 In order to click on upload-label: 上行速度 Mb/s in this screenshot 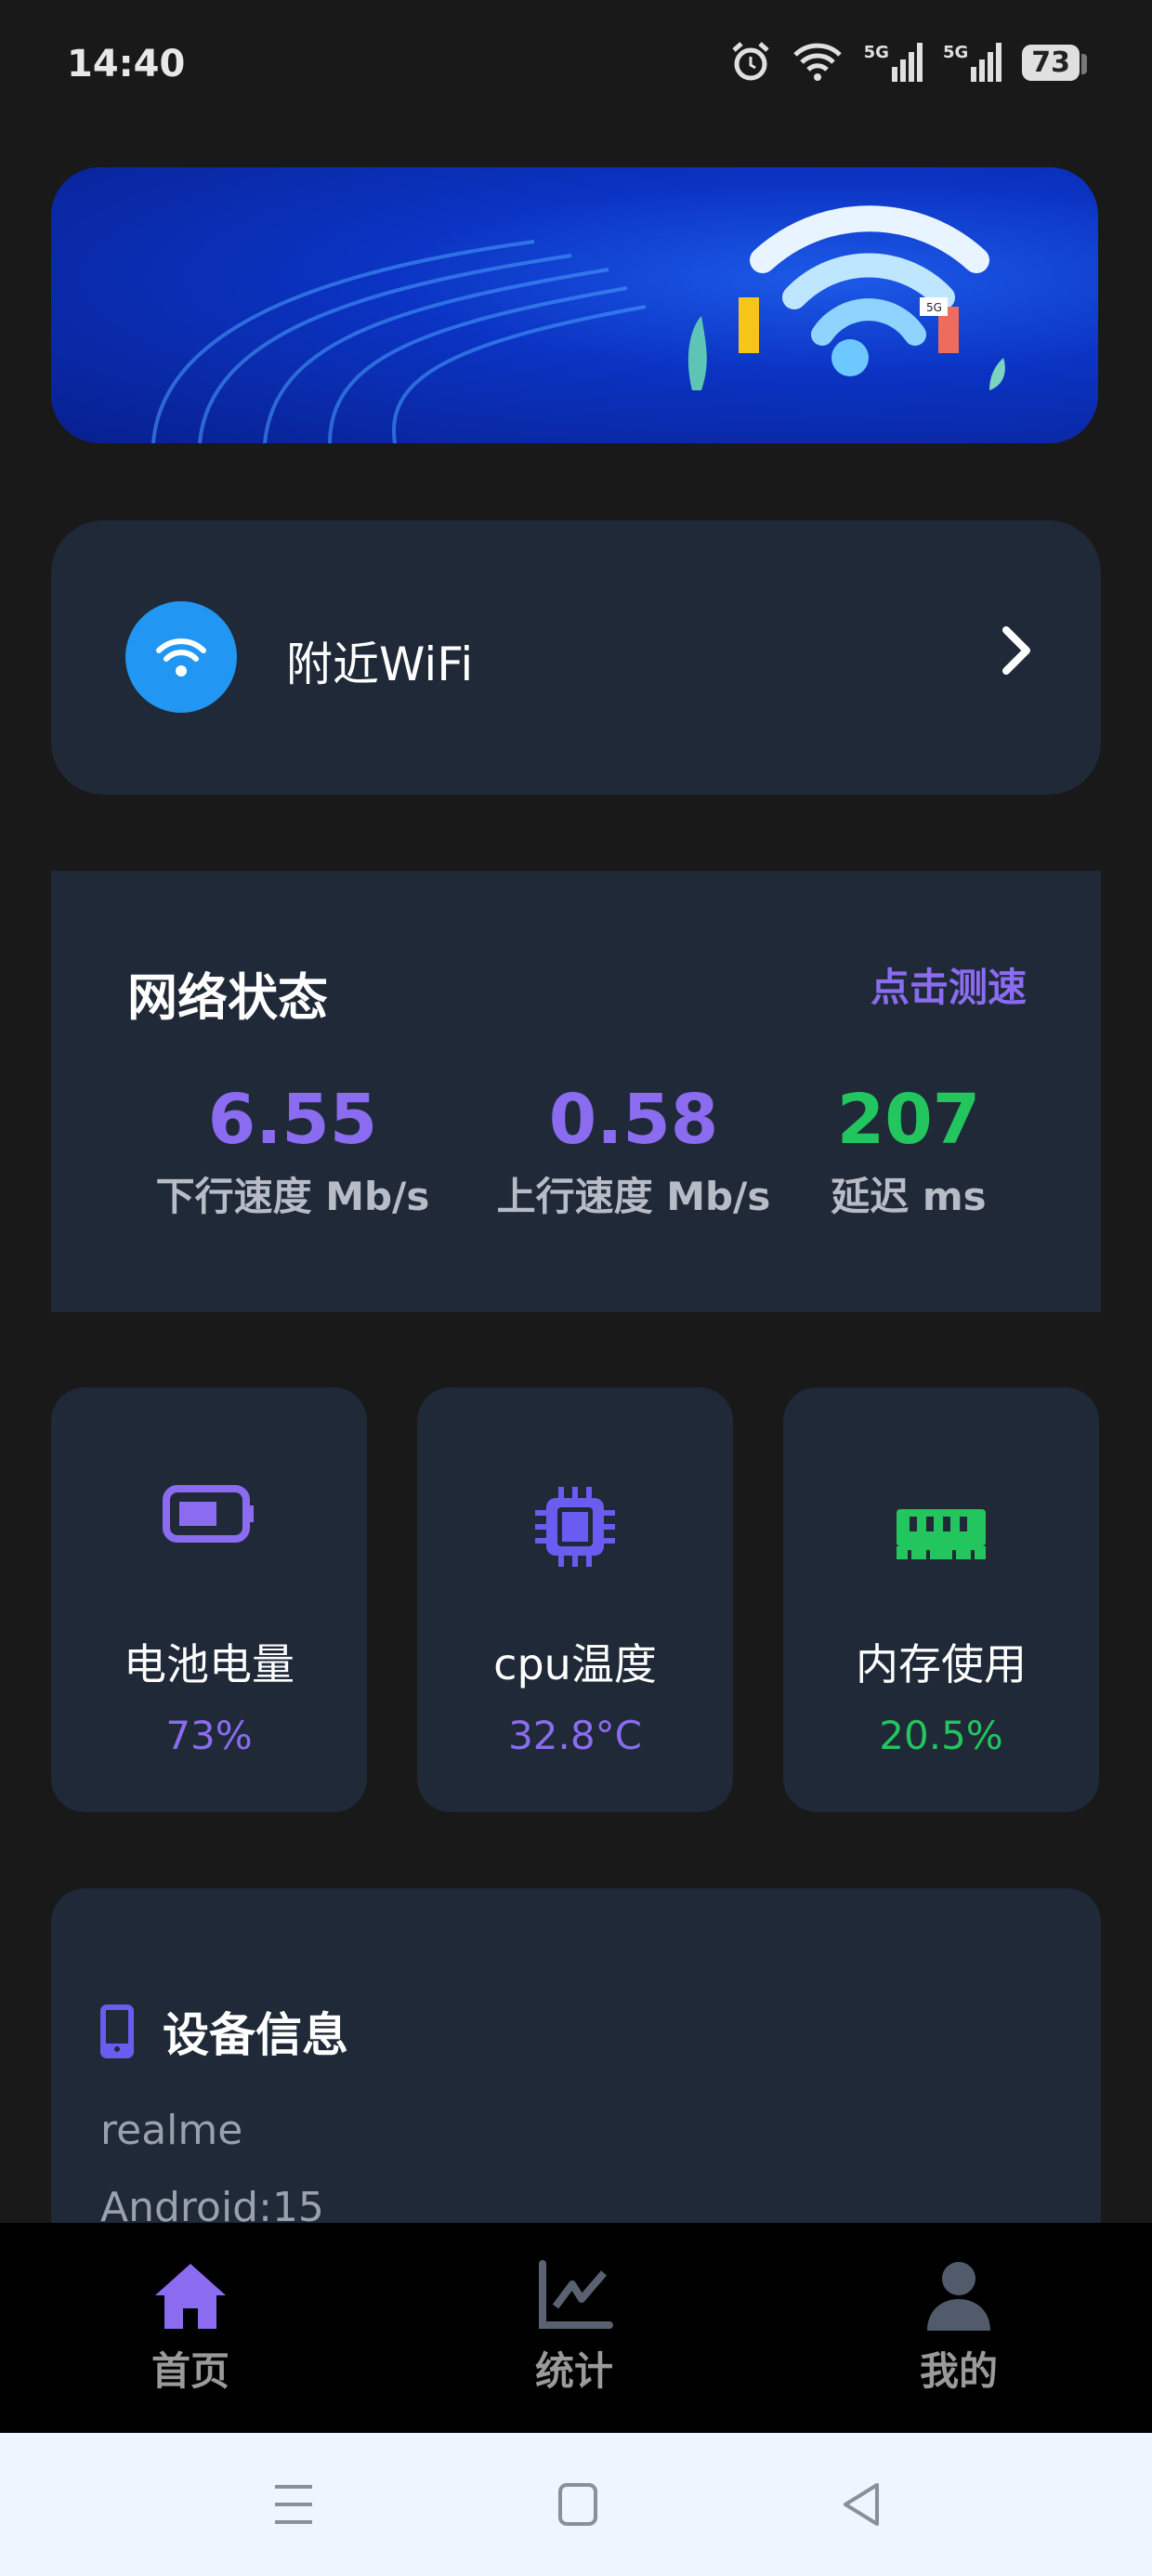, I will do `click(633, 1196)`.